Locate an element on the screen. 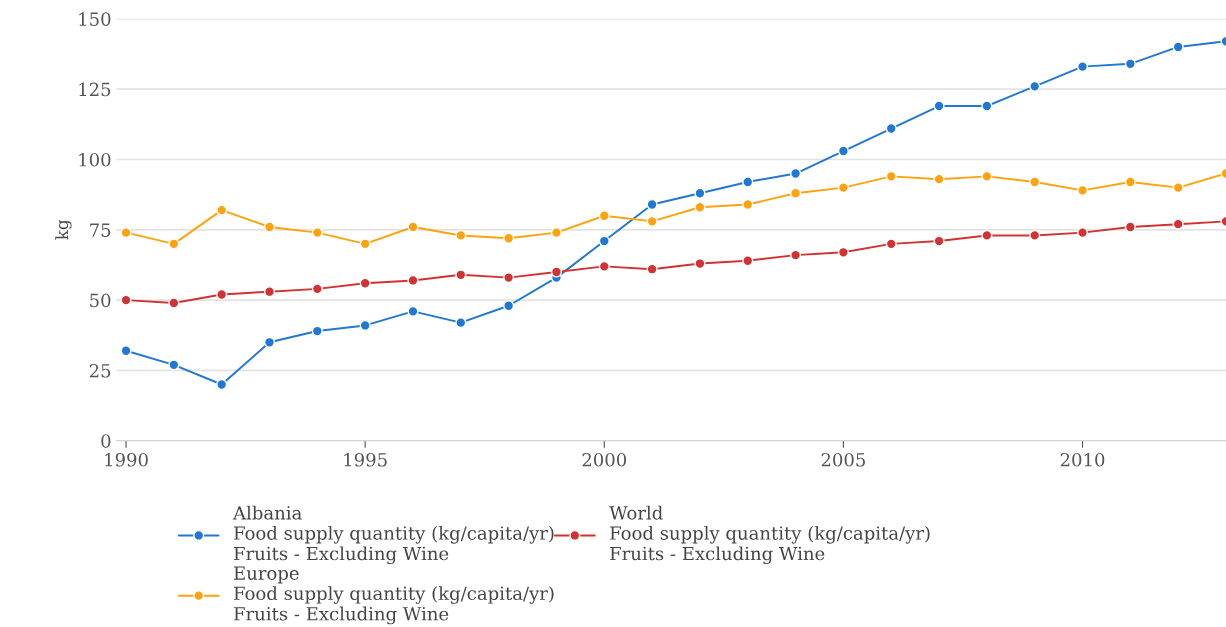 This screenshot has height=627, width=1226. y-tick-label: 150 is located at coordinates (95, 19).